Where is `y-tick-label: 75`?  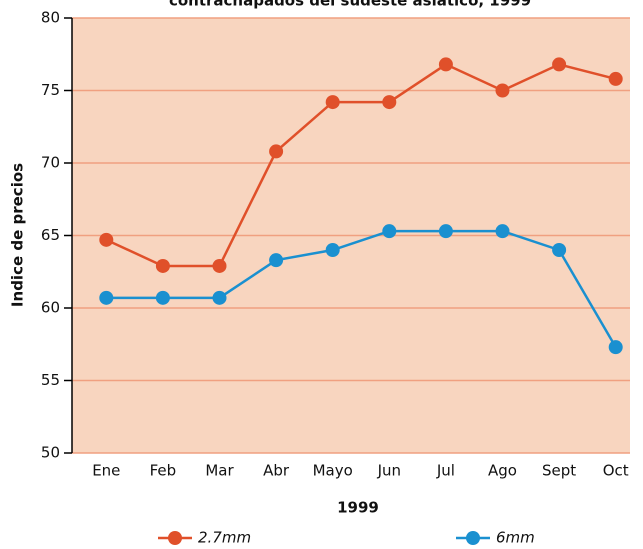 y-tick-label: 75 is located at coordinates (50, 90).